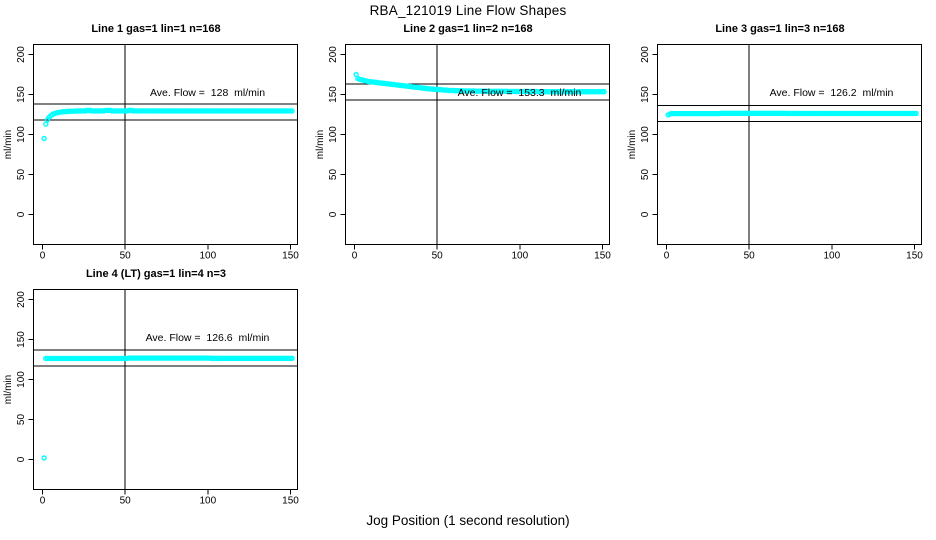  What do you see at coordinates (519, 93) in the screenshot?
I see `ave-flow-annotation-line-2: Ave. Flow = 153.3 ml/min` at bounding box center [519, 93].